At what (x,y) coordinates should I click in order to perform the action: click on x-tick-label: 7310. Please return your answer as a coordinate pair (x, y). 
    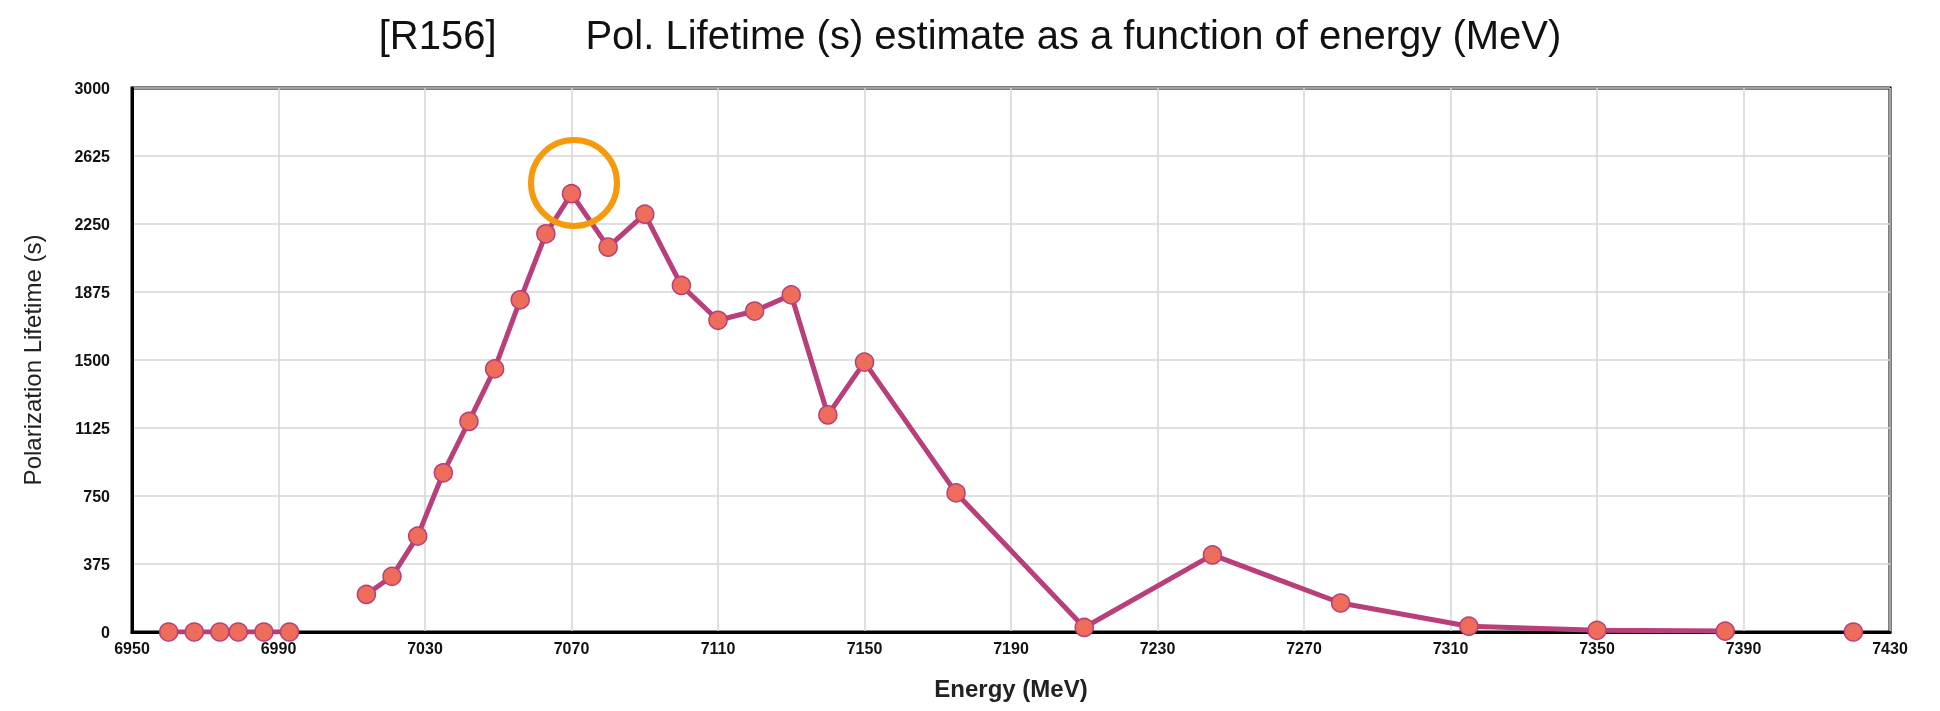
    Looking at the image, I should click on (1450, 648).